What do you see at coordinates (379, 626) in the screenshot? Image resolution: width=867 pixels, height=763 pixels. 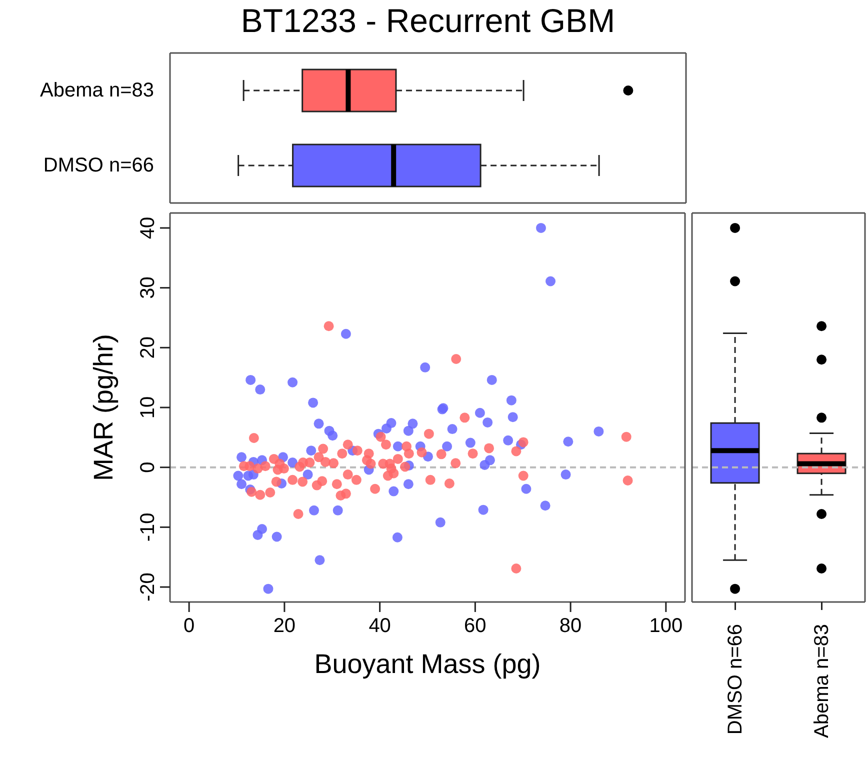 I see `x-tick-label: 40` at bounding box center [379, 626].